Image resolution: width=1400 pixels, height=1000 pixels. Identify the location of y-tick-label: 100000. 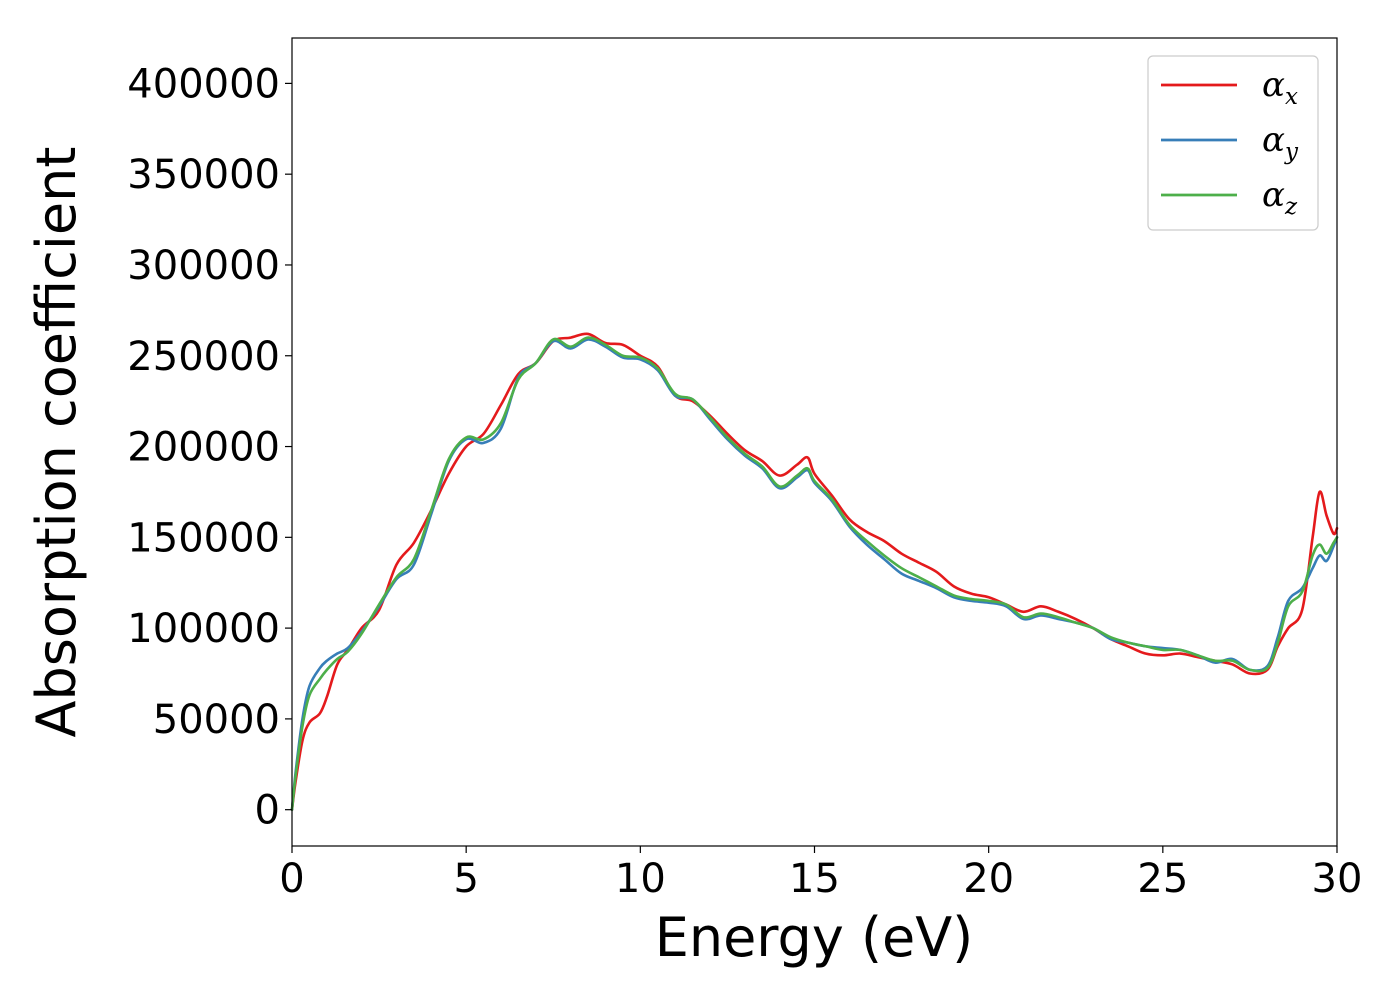
(203, 629).